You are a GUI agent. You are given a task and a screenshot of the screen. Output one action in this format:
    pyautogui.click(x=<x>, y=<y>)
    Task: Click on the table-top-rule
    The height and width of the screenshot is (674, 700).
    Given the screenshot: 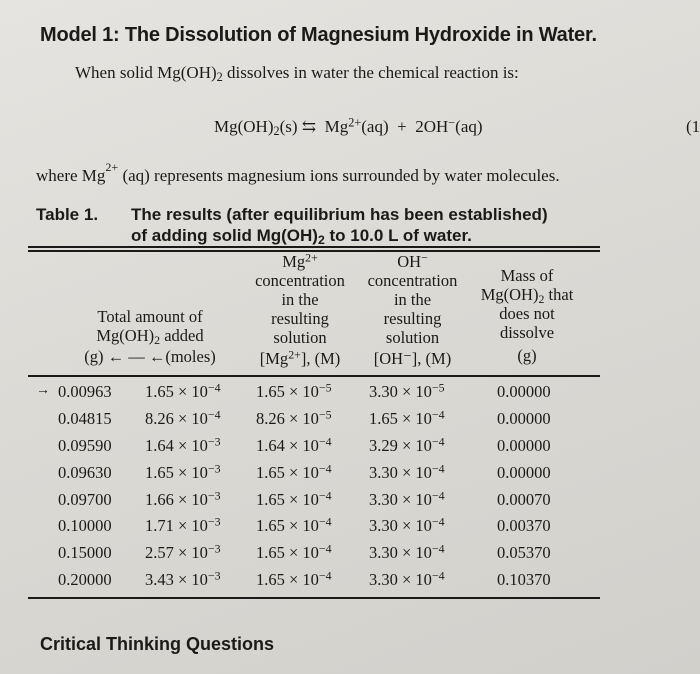 What is the action you would take?
    pyautogui.click(x=314, y=247)
    